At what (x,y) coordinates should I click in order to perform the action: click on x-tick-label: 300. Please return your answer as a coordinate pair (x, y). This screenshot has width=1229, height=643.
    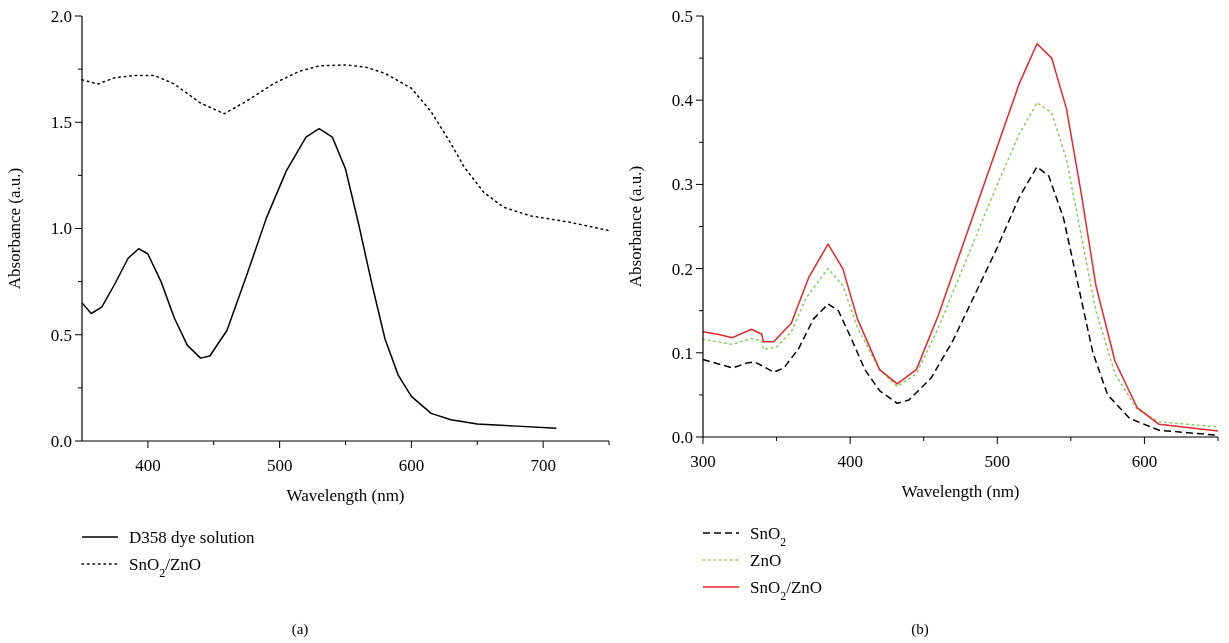
    Looking at the image, I should click on (703, 461).